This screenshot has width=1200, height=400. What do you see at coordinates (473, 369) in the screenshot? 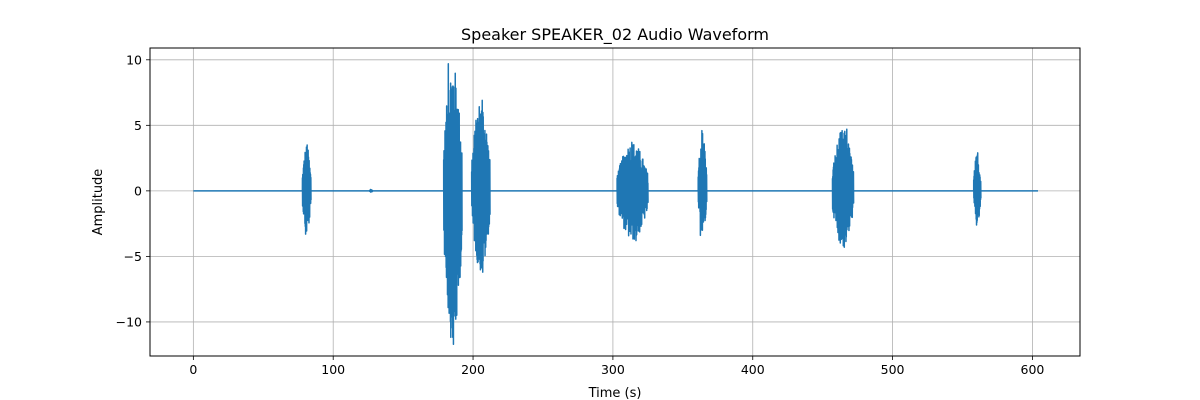
I see `x-tick-label: 200` at bounding box center [473, 369].